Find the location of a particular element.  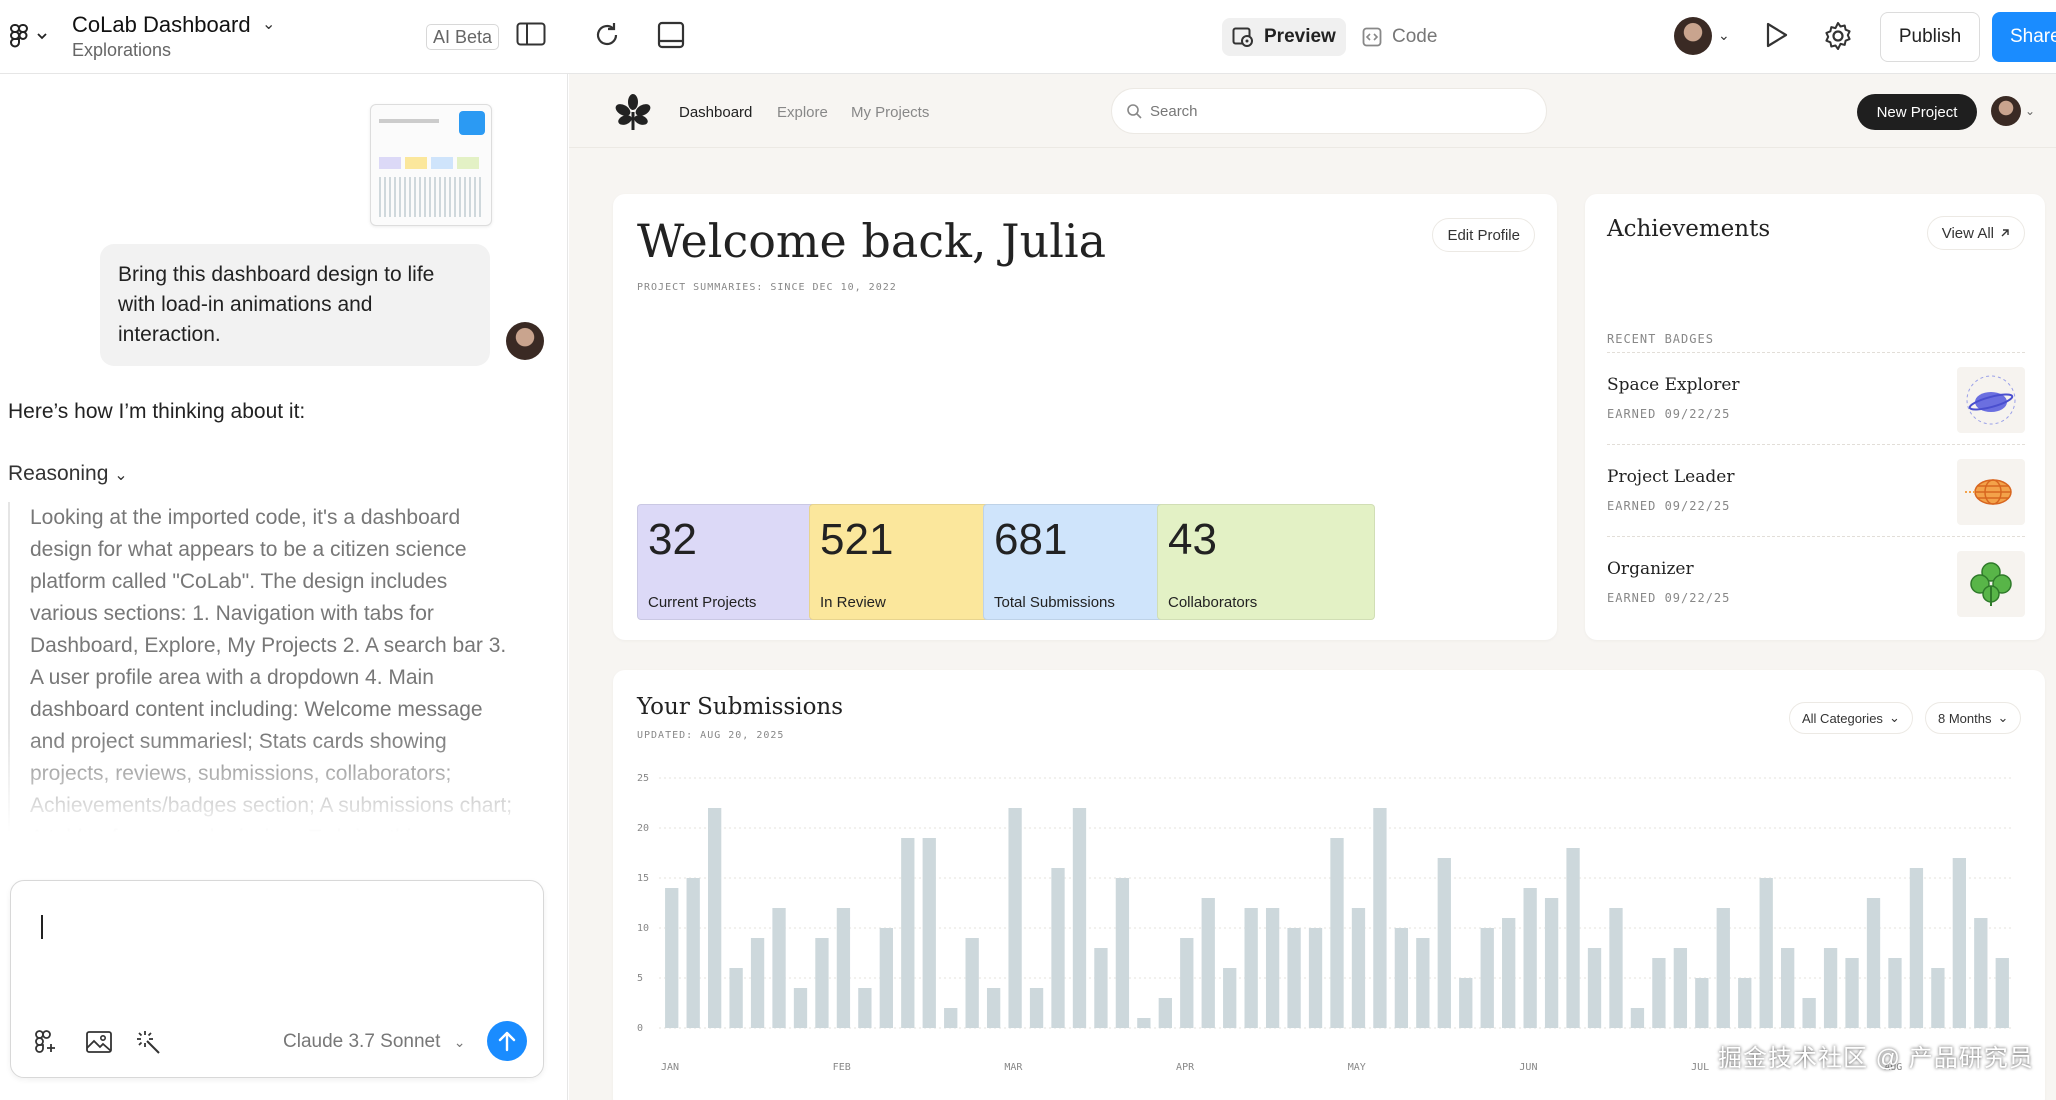

tab-dashboard: Dashboard is located at coordinates (716, 112).